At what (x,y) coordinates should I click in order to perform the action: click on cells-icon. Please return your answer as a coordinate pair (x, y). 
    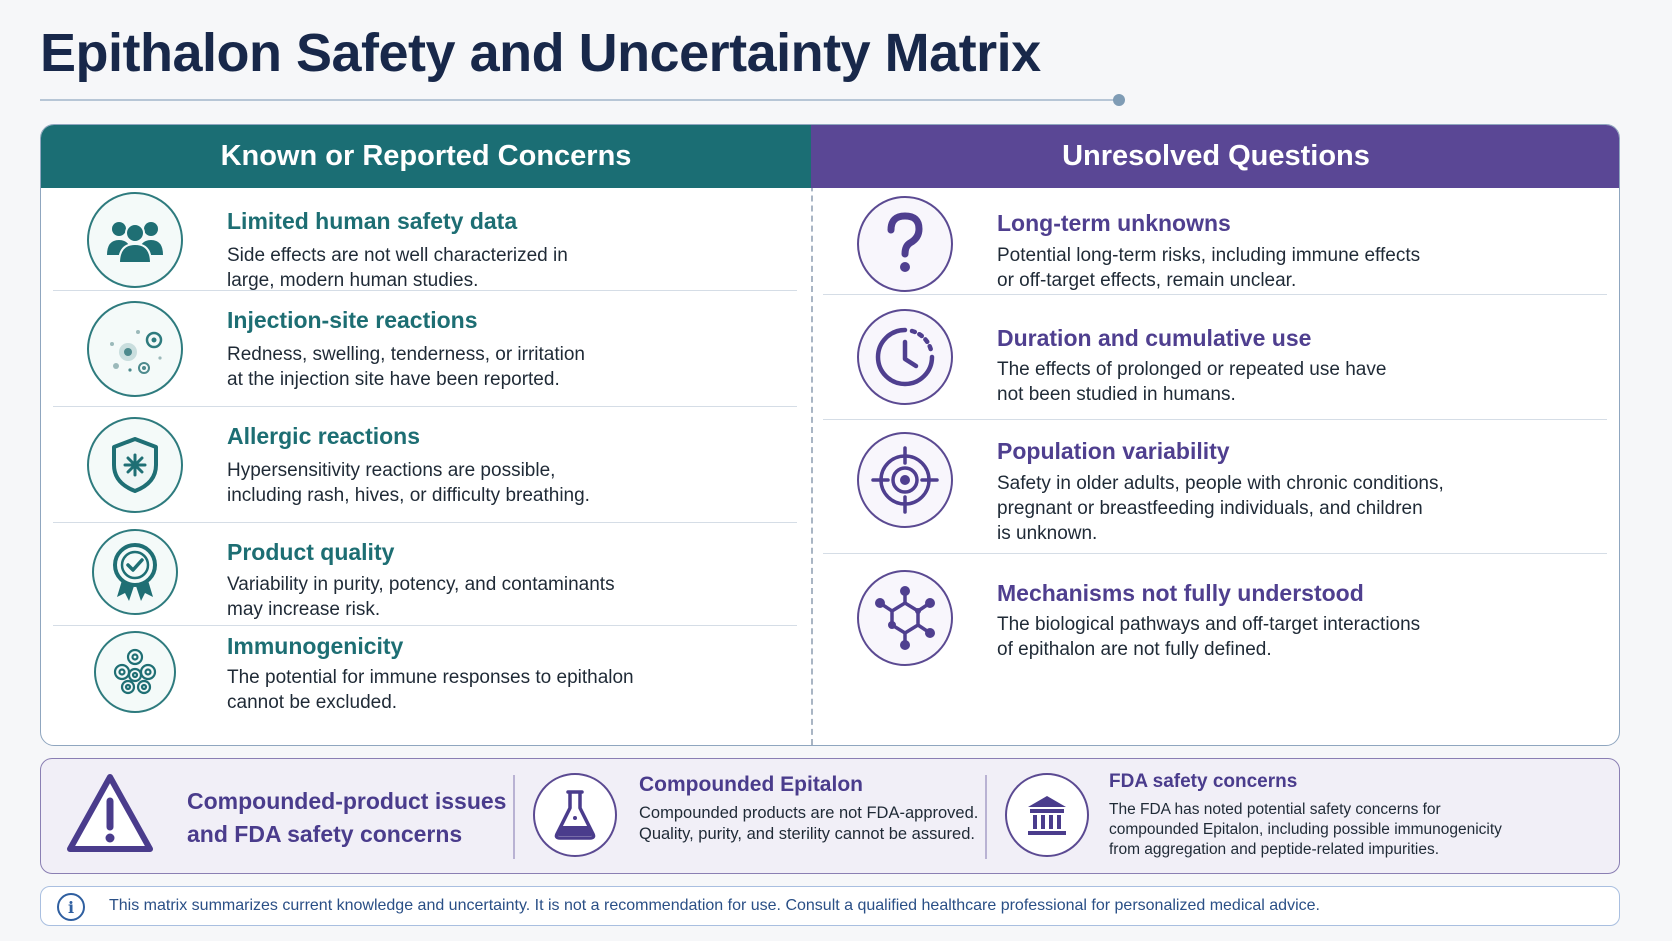
    Looking at the image, I should click on (135, 672).